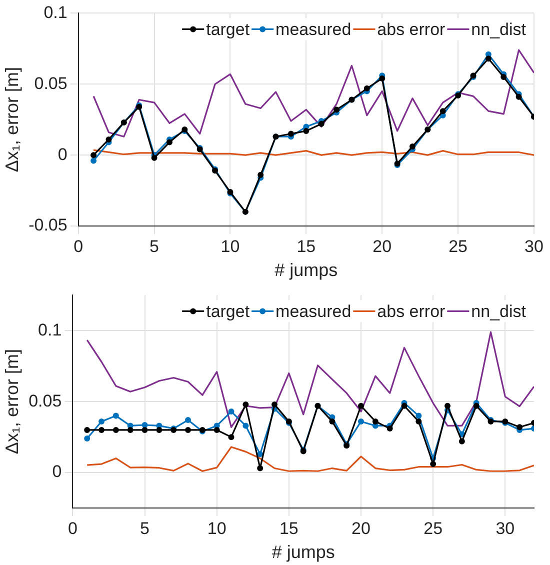 The image size is (550, 565). I want to click on x-tick-label: 0, so click(79, 246).